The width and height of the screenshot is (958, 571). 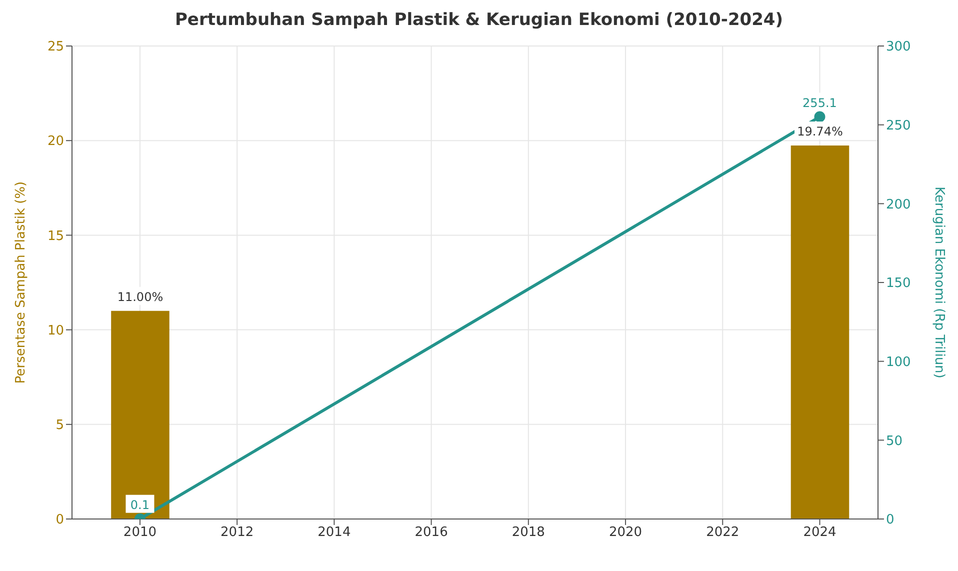 What do you see at coordinates (820, 131) in the screenshot?
I see `data-label: 19.74%` at bounding box center [820, 131].